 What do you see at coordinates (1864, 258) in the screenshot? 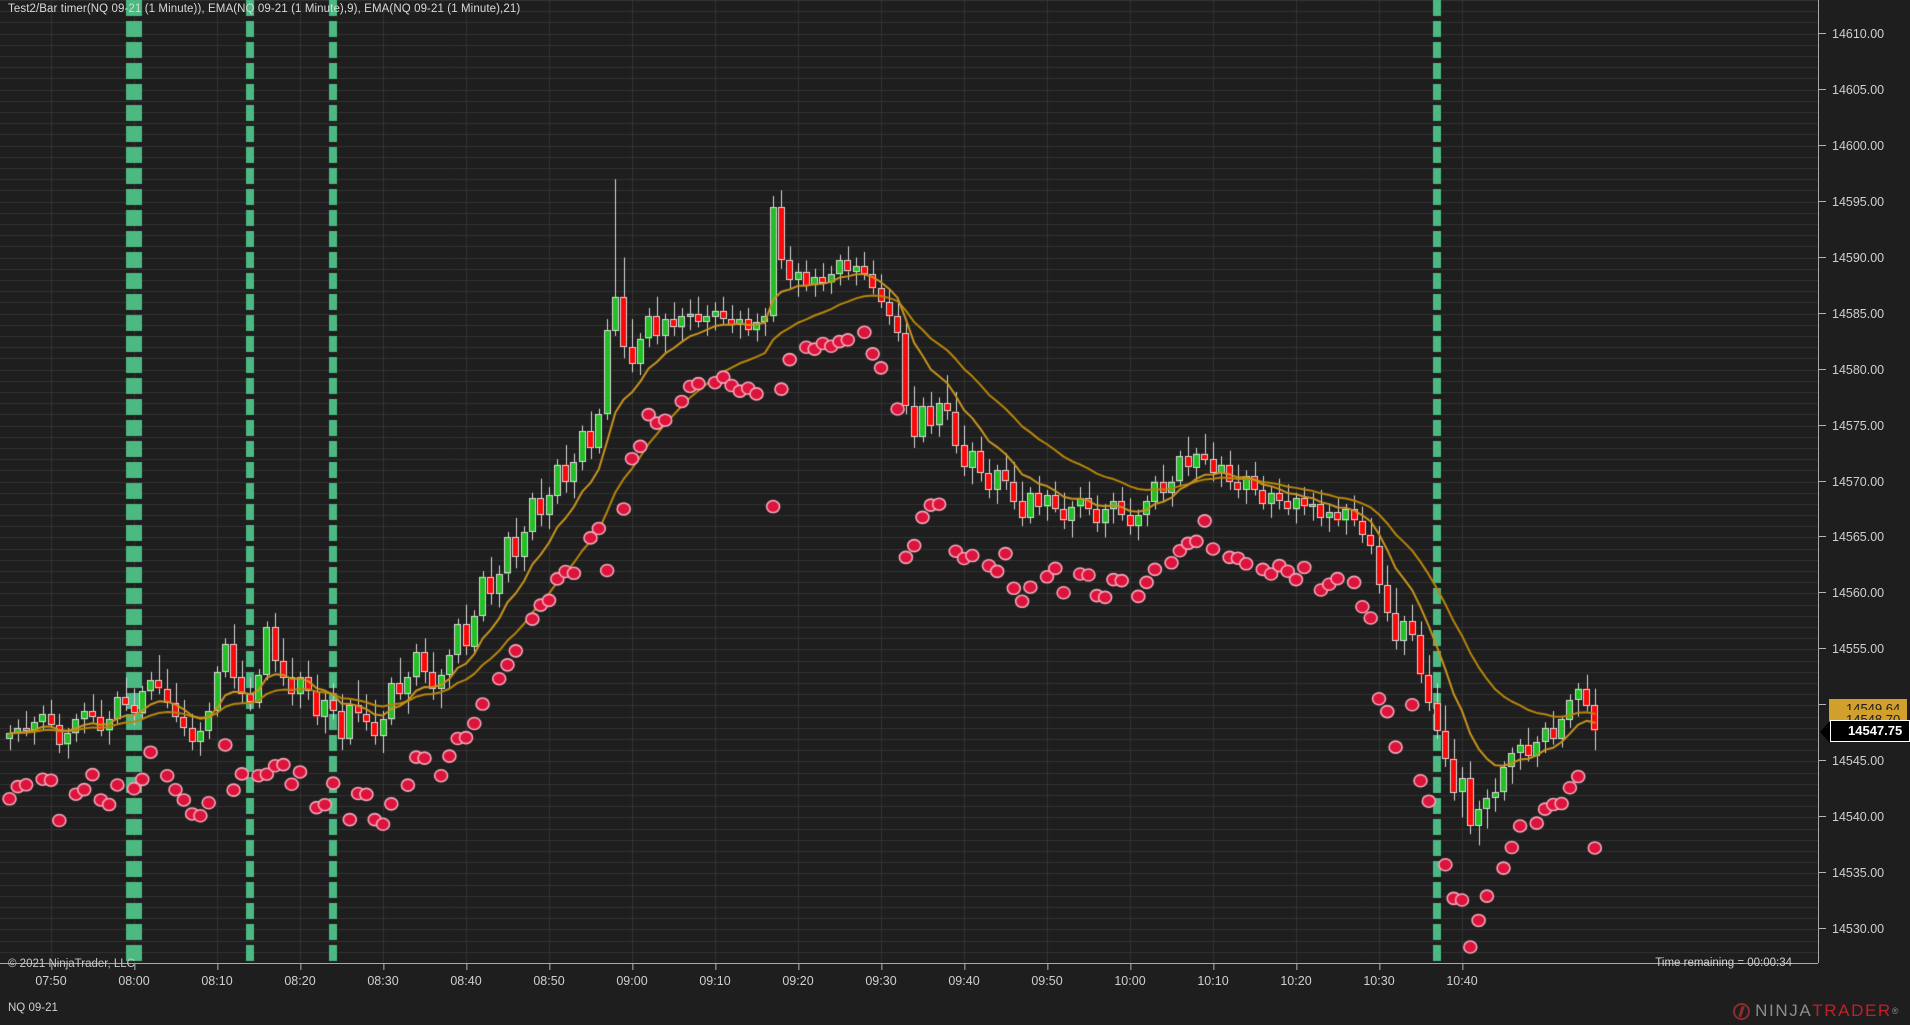
I see `price-axis-tick: 14590.00` at bounding box center [1864, 258].